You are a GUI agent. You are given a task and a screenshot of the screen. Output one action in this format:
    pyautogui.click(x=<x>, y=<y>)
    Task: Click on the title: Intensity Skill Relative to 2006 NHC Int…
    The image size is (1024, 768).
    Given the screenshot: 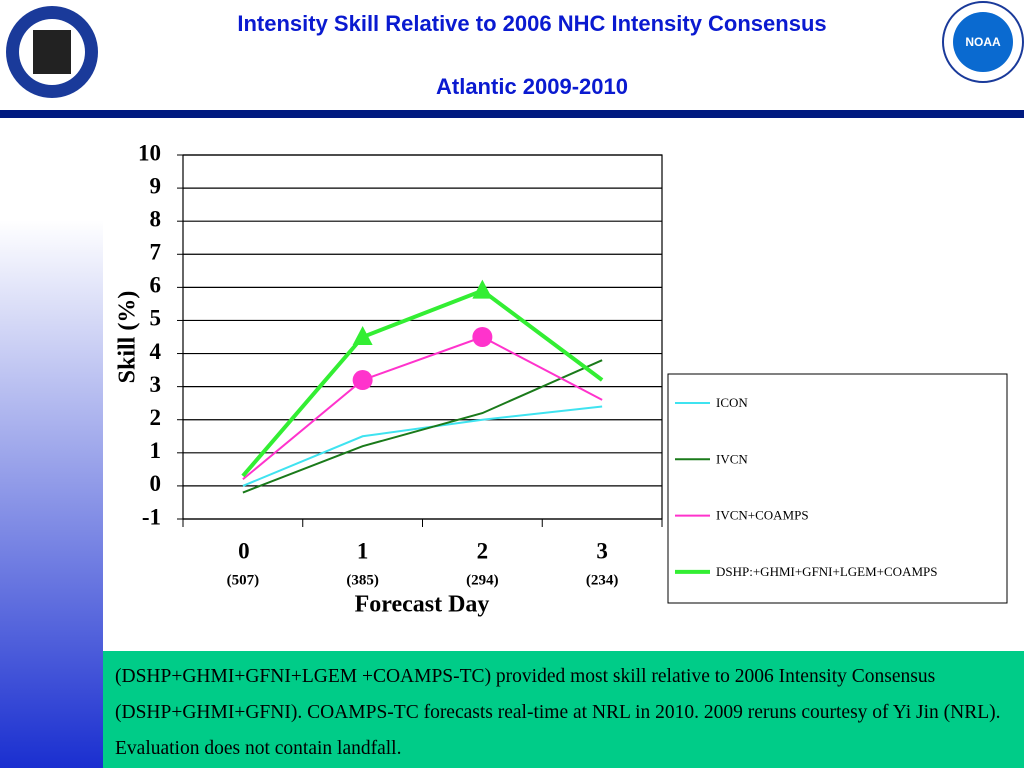 What is the action you would take?
    pyautogui.click(x=531, y=23)
    